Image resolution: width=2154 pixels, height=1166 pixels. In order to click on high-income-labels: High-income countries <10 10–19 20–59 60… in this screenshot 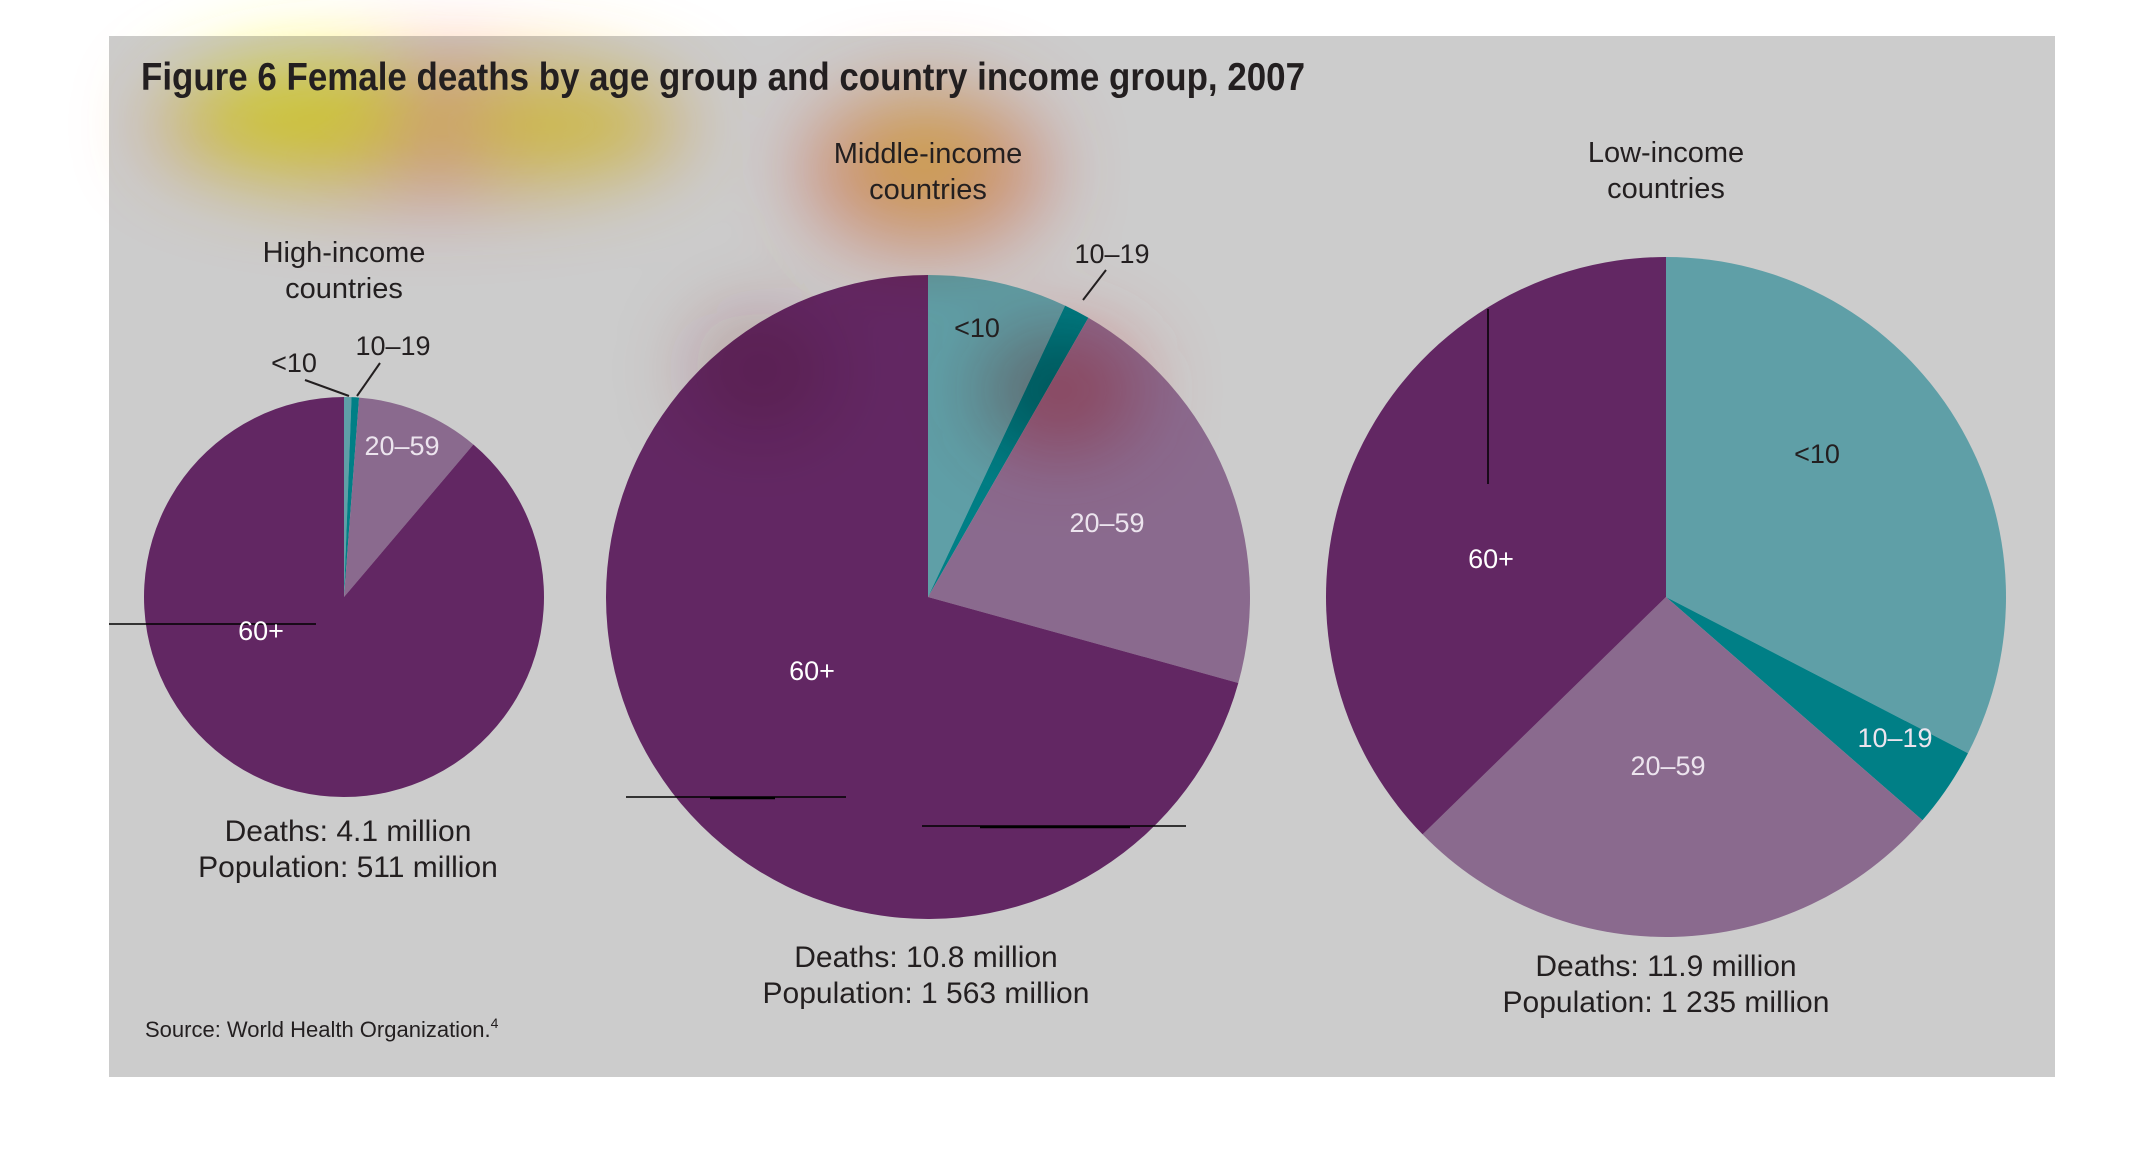, I will do `click(348, 560)`.